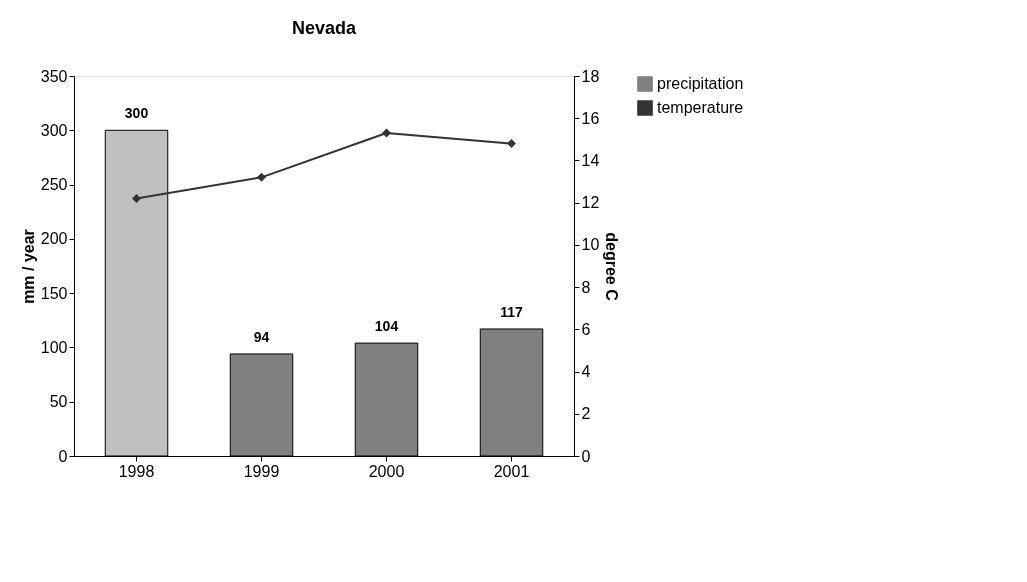  I want to click on data-label: 300, so click(136, 113).